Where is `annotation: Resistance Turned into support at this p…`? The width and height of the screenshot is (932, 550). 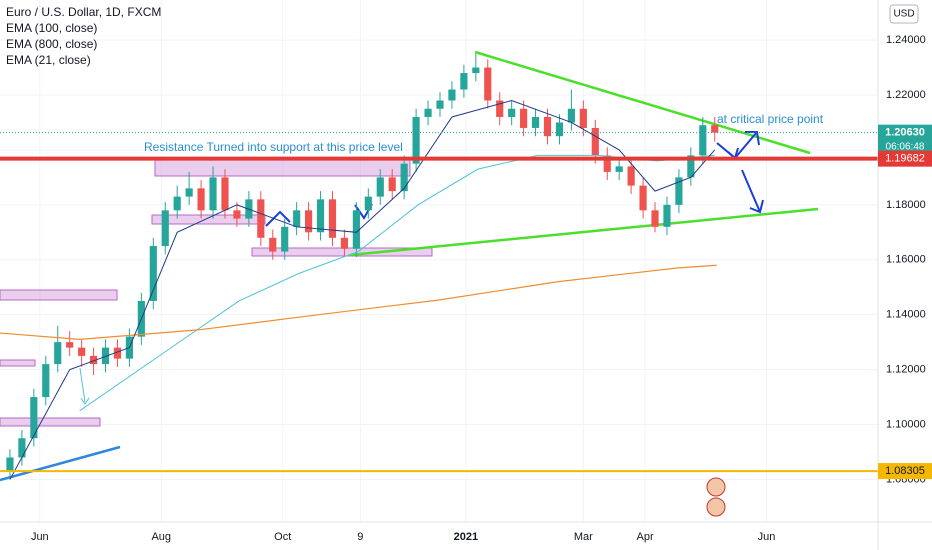
annotation: Resistance Turned into support at this p… is located at coordinates (273, 147).